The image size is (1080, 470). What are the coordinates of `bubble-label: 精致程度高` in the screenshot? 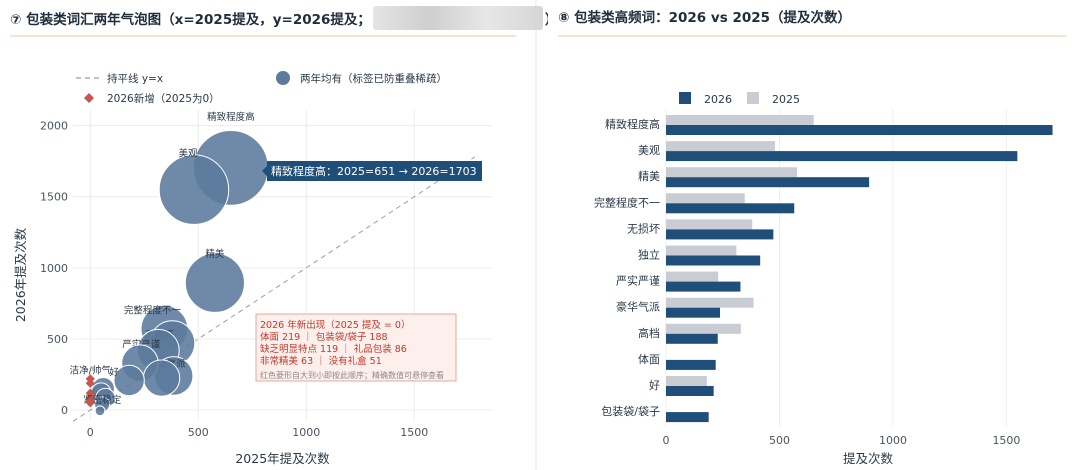 It's located at (231, 117).